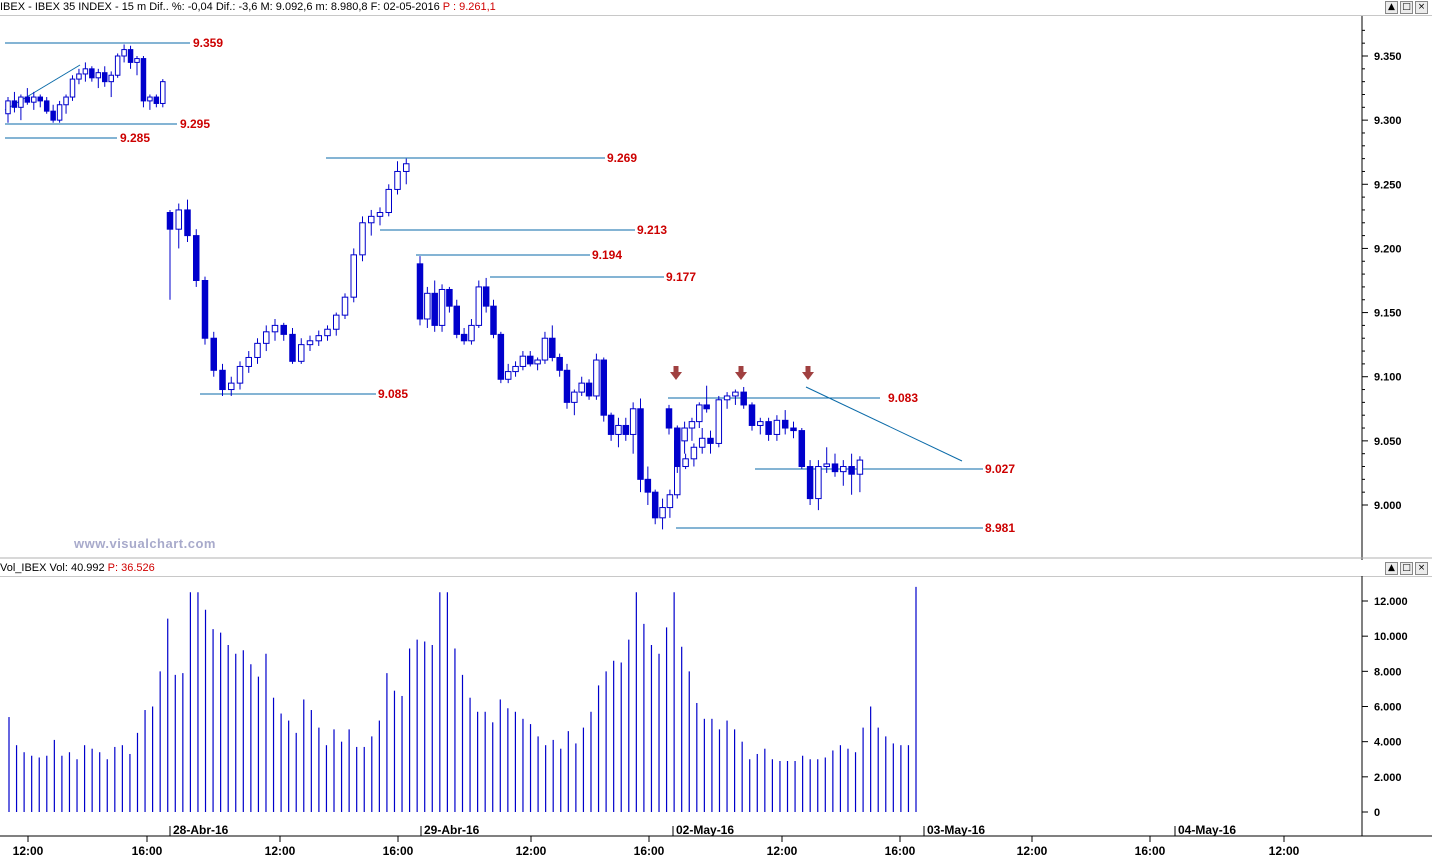 The height and width of the screenshot is (857, 1432). Describe the element at coordinates (405, 7) in the screenshot. I see `price-date: F: 02-05-2016` at that location.